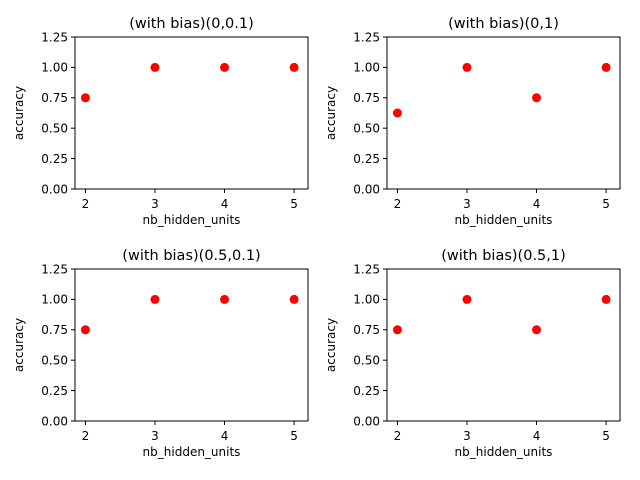 Image resolution: width=640 pixels, height=480 pixels. I want to click on subplot-title: (with bias)(0,1), so click(503, 24).